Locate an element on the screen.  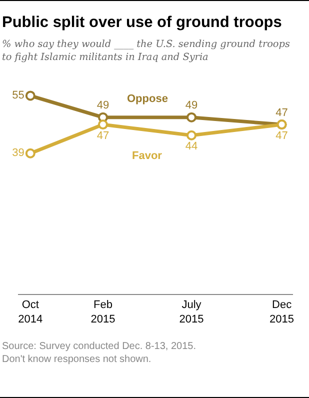
series-label: Oppose is located at coordinates (147, 99).